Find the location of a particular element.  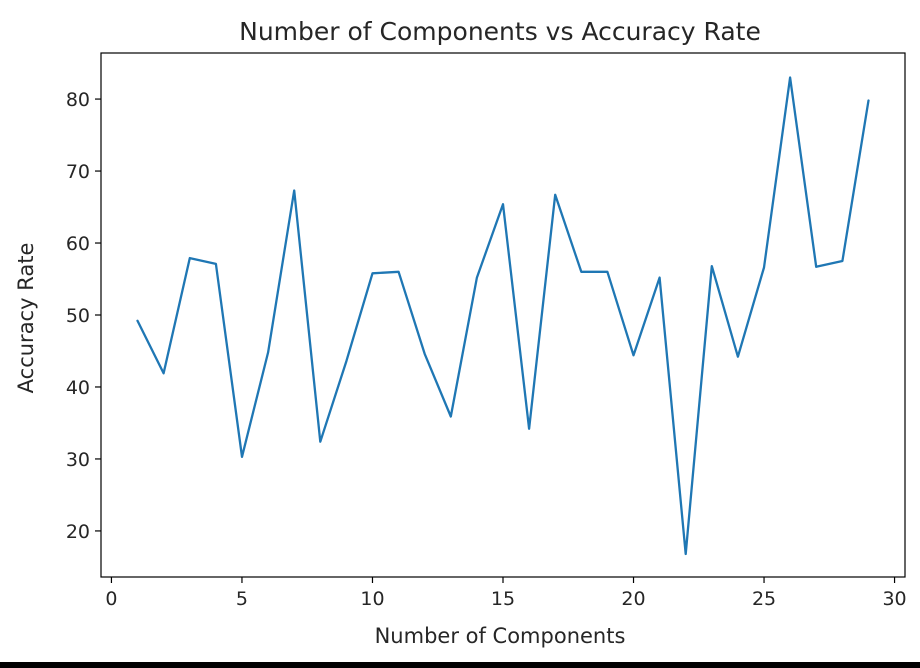

bottom-border is located at coordinates (460, 665).